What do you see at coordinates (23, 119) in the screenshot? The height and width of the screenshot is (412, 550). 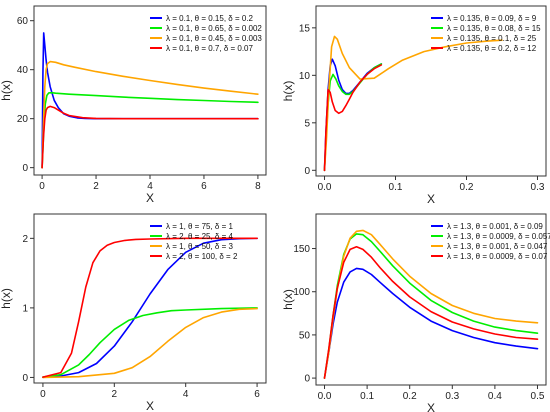 I see `y-tick-label: 20` at bounding box center [23, 119].